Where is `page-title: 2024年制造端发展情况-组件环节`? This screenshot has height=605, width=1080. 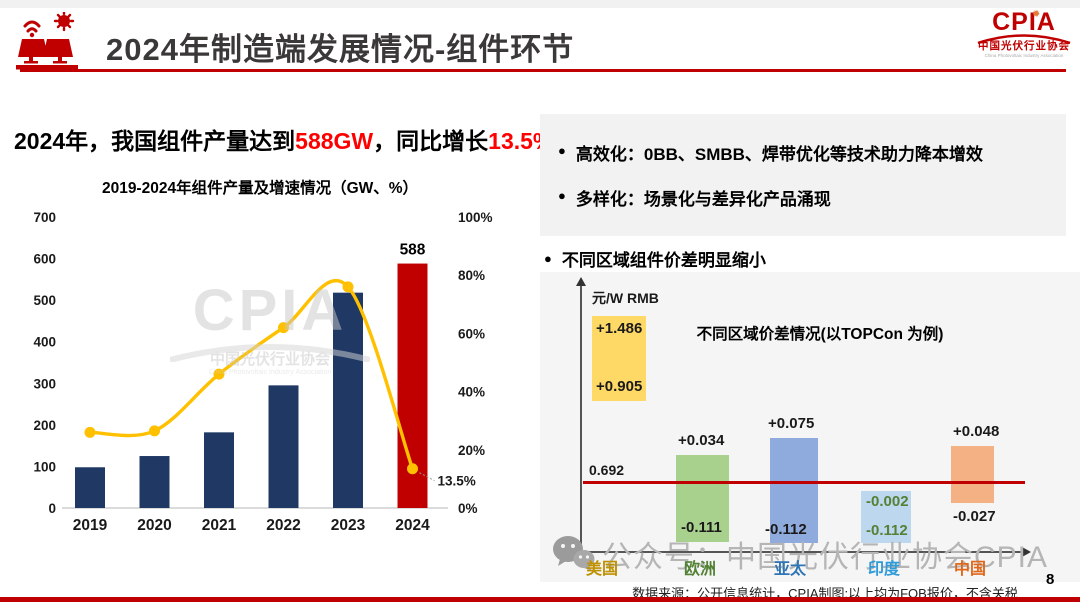
page-title: 2024年制造端发展情况-组件环节 is located at coordinates (340, 49).